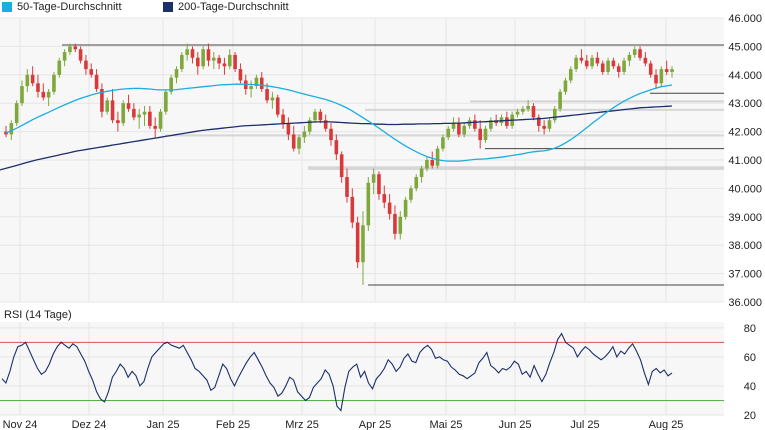 The width and height of the screenshot is (765, 430). What do you see at coordinates (89, 424) in the screenshot?
I see `x-tick-label: Dez 24` at bounding box center [89, 424].